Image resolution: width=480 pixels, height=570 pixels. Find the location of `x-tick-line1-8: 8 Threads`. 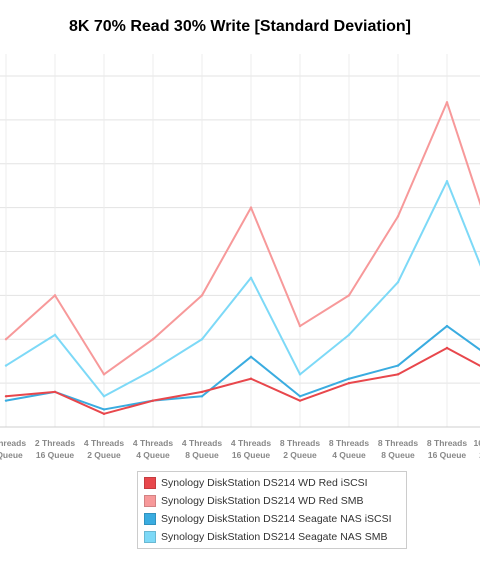

x-tick-line1-8: 8 Threads is located at coordinates (398, 443).